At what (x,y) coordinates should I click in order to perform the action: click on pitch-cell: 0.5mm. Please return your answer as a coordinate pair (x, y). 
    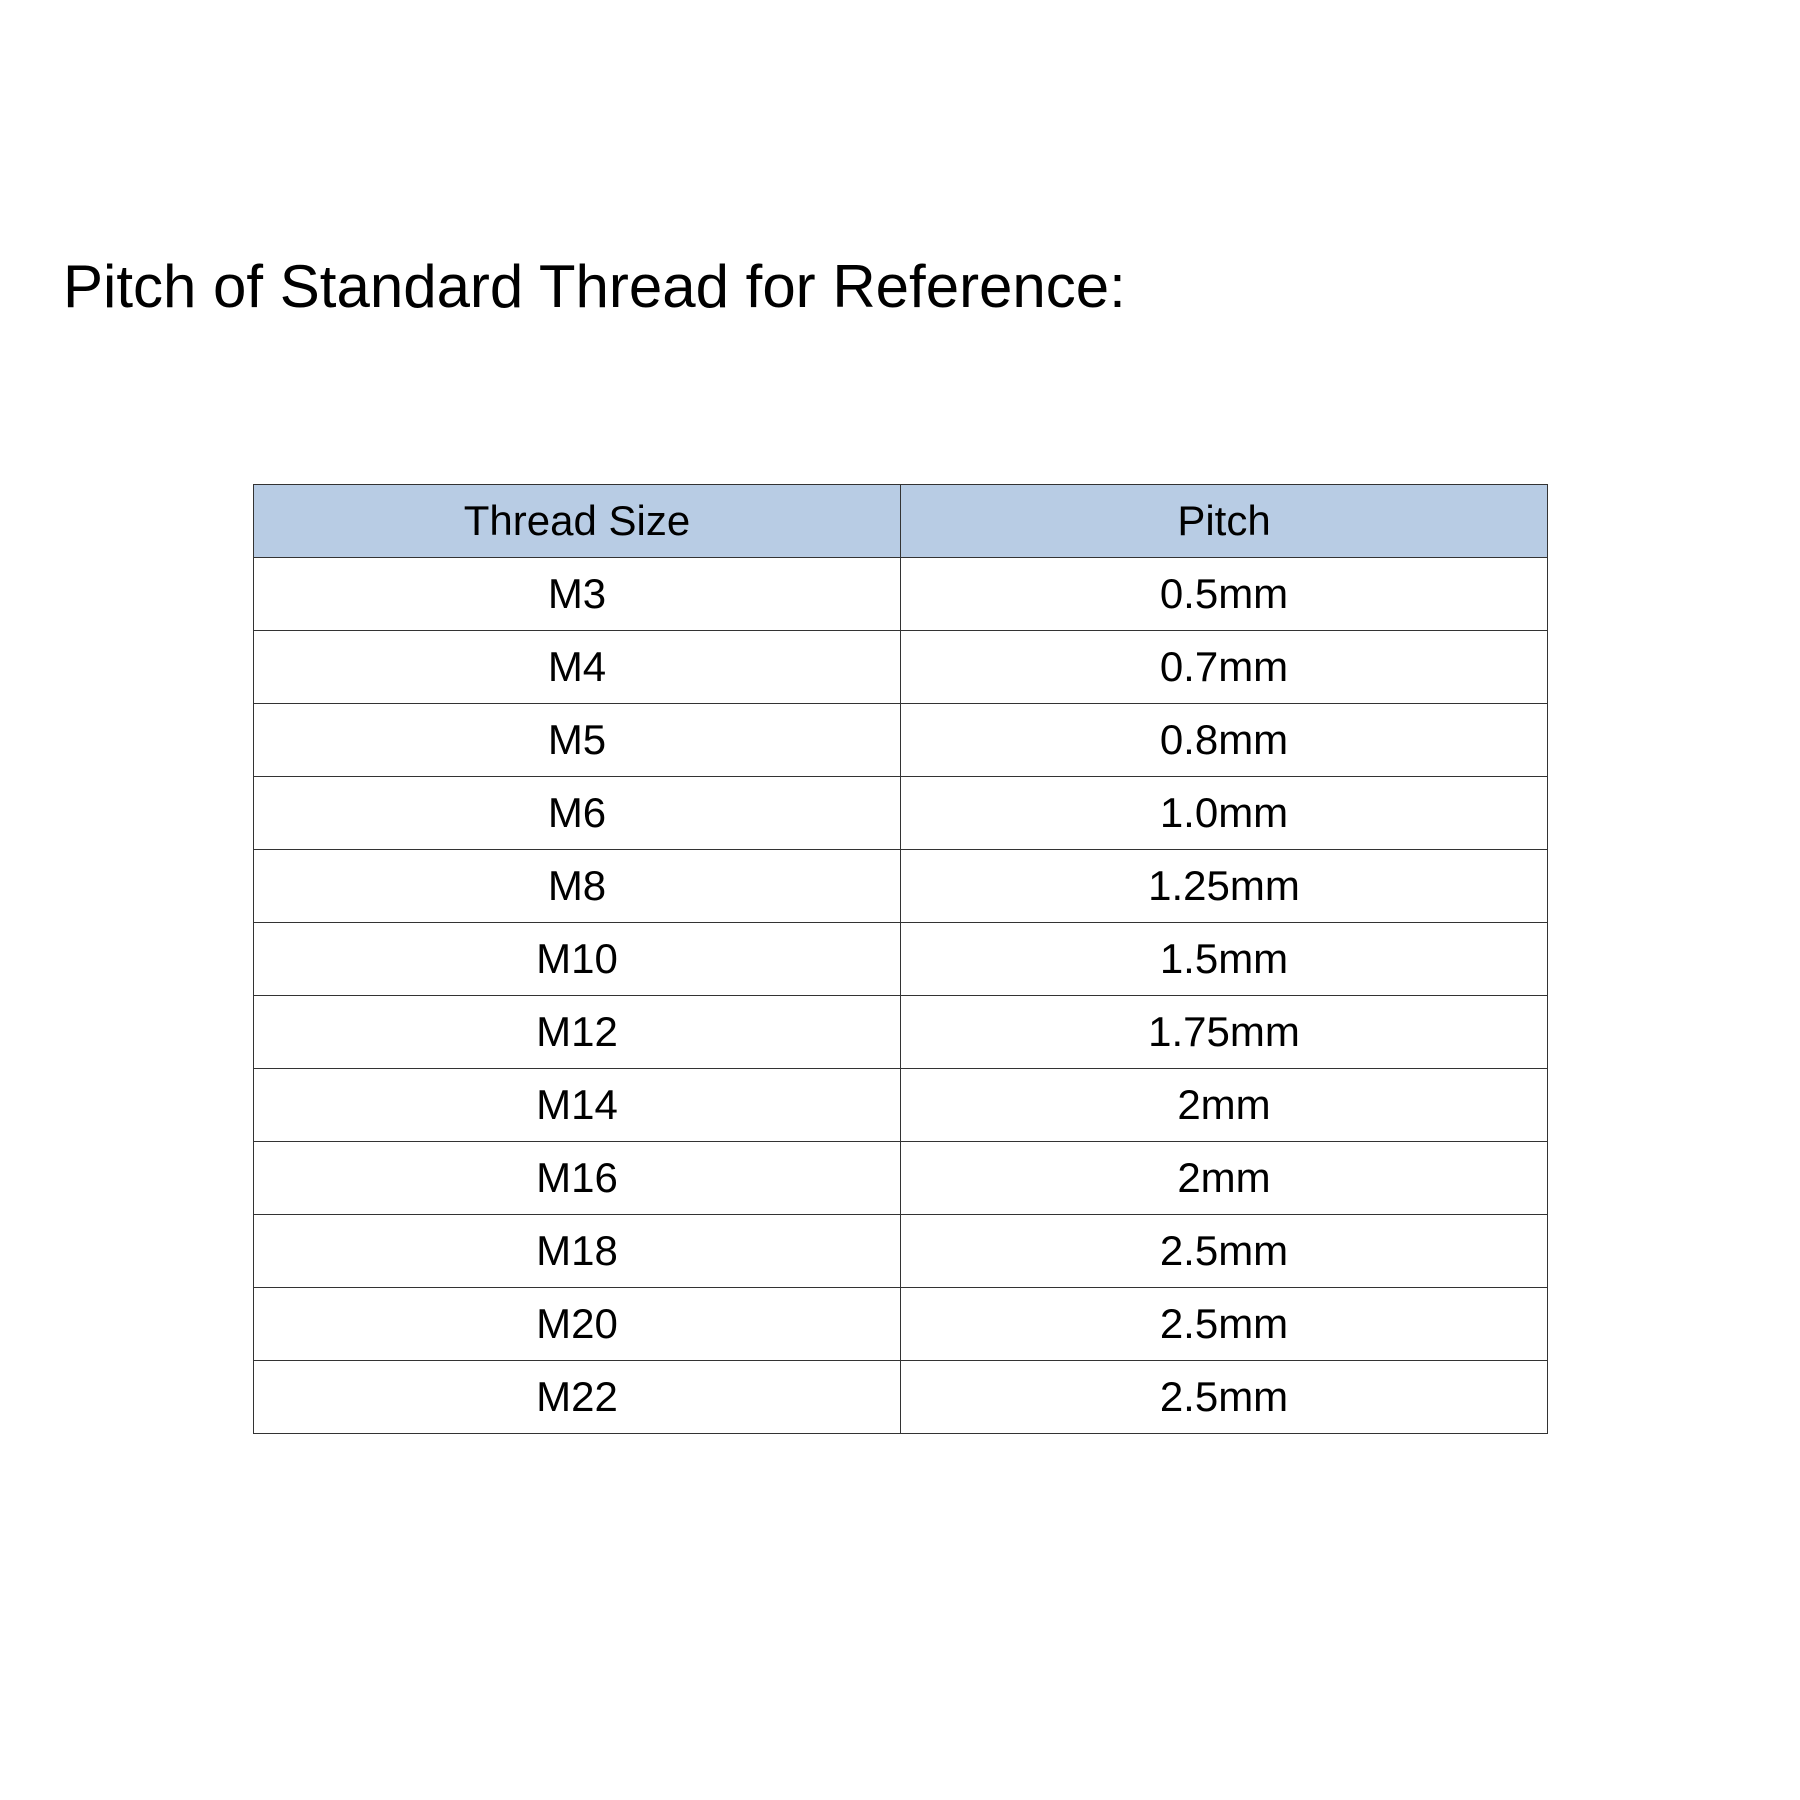
    Looking at the image, I should click on (1224, 594).